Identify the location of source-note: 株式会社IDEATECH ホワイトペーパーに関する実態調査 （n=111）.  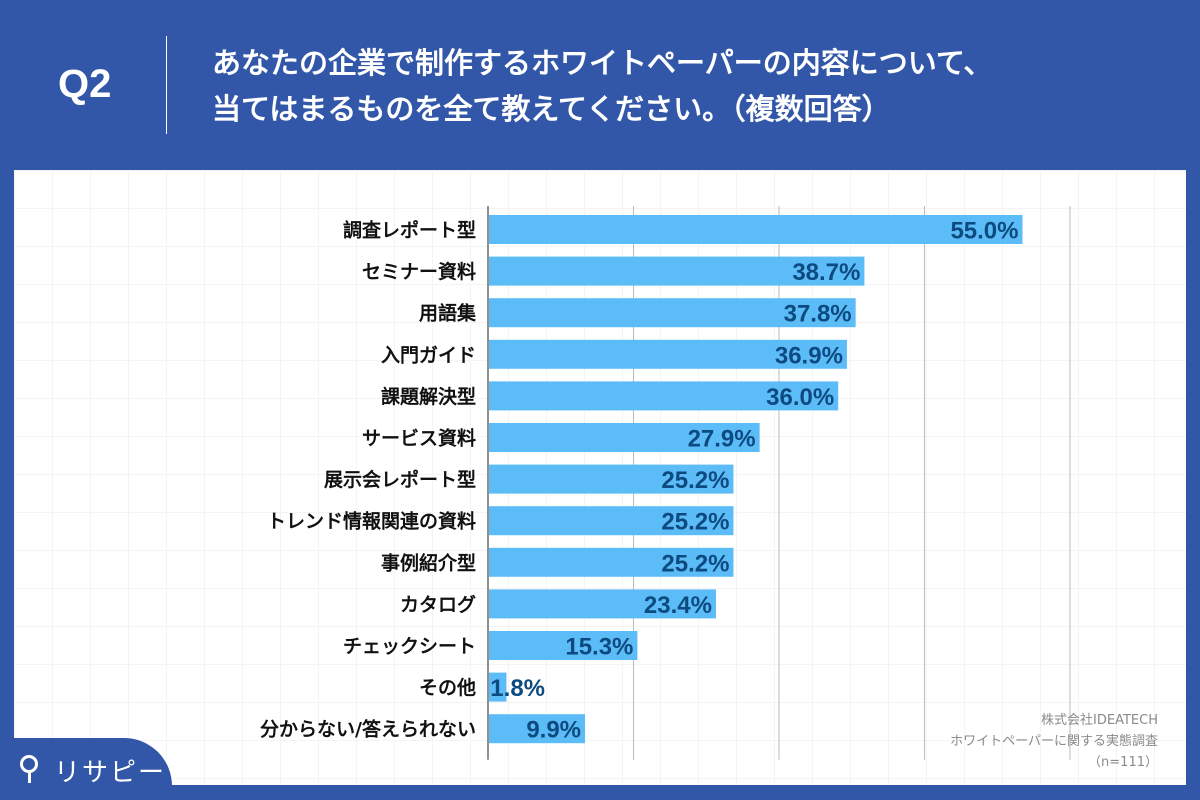
(1054, 741).